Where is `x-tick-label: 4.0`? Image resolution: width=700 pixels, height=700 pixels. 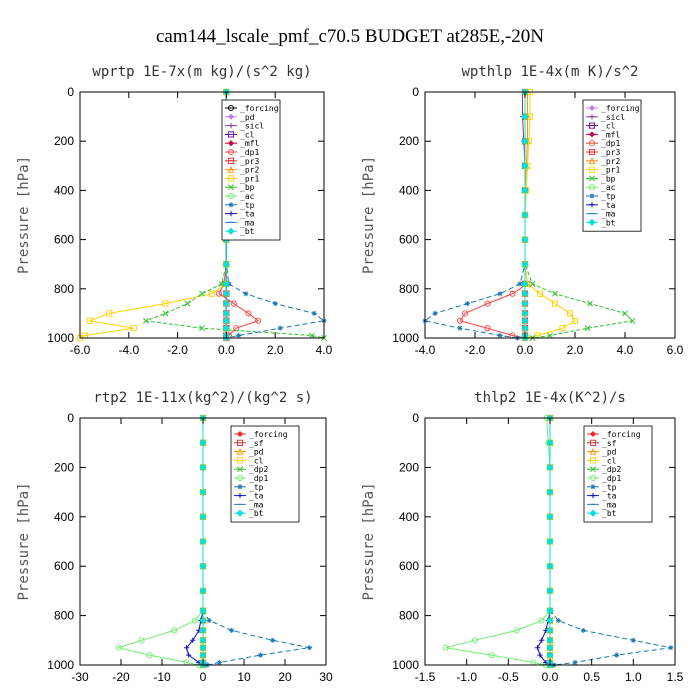 x-tick-label: 4.0 is located at coordinates (324, 350).